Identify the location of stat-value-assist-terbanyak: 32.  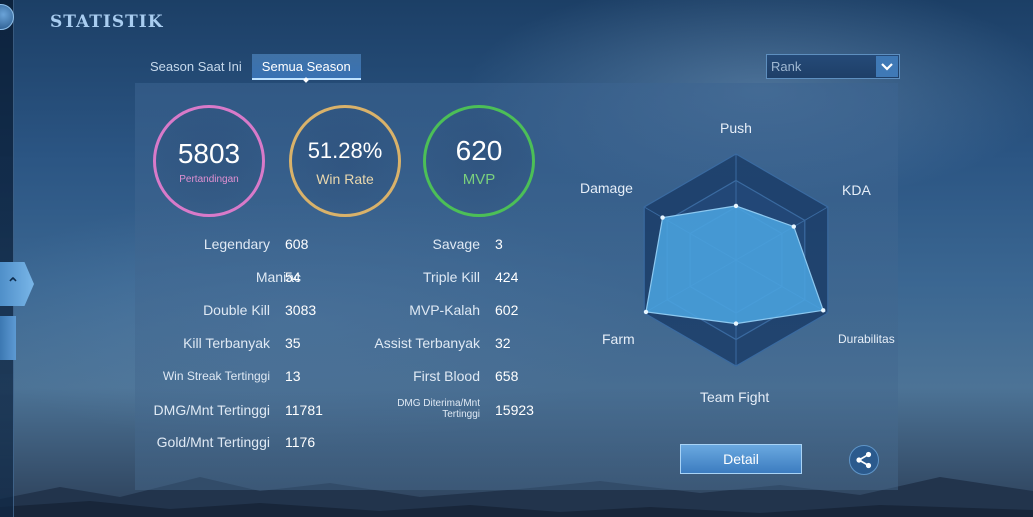
(503, 343).